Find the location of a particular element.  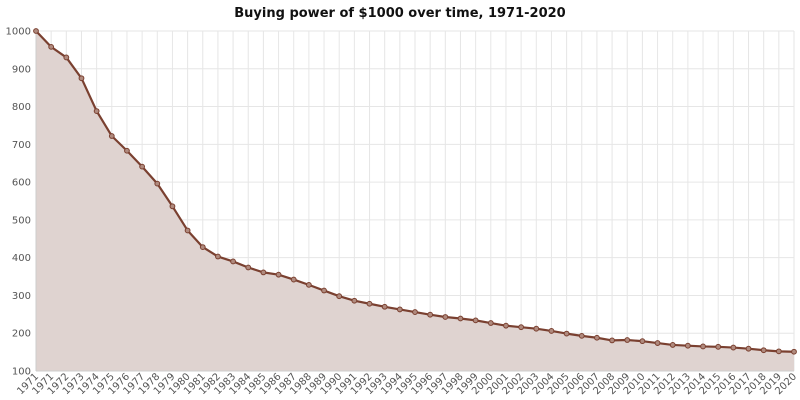

y-tick-label: 1000 is located at coordinates (18, 32).